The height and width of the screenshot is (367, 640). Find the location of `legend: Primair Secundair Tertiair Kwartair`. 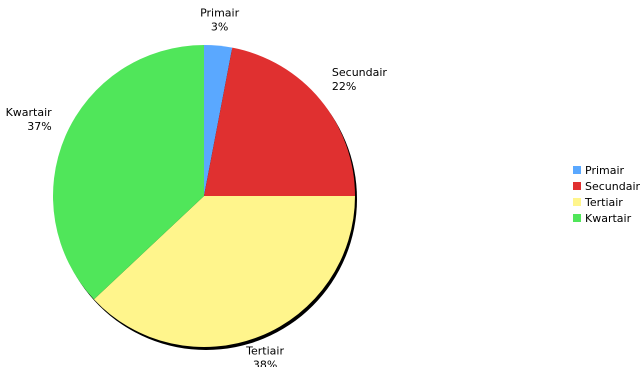

legend: Primair Secundair Tertiair Kwartair is located at coordinates (606, 194).